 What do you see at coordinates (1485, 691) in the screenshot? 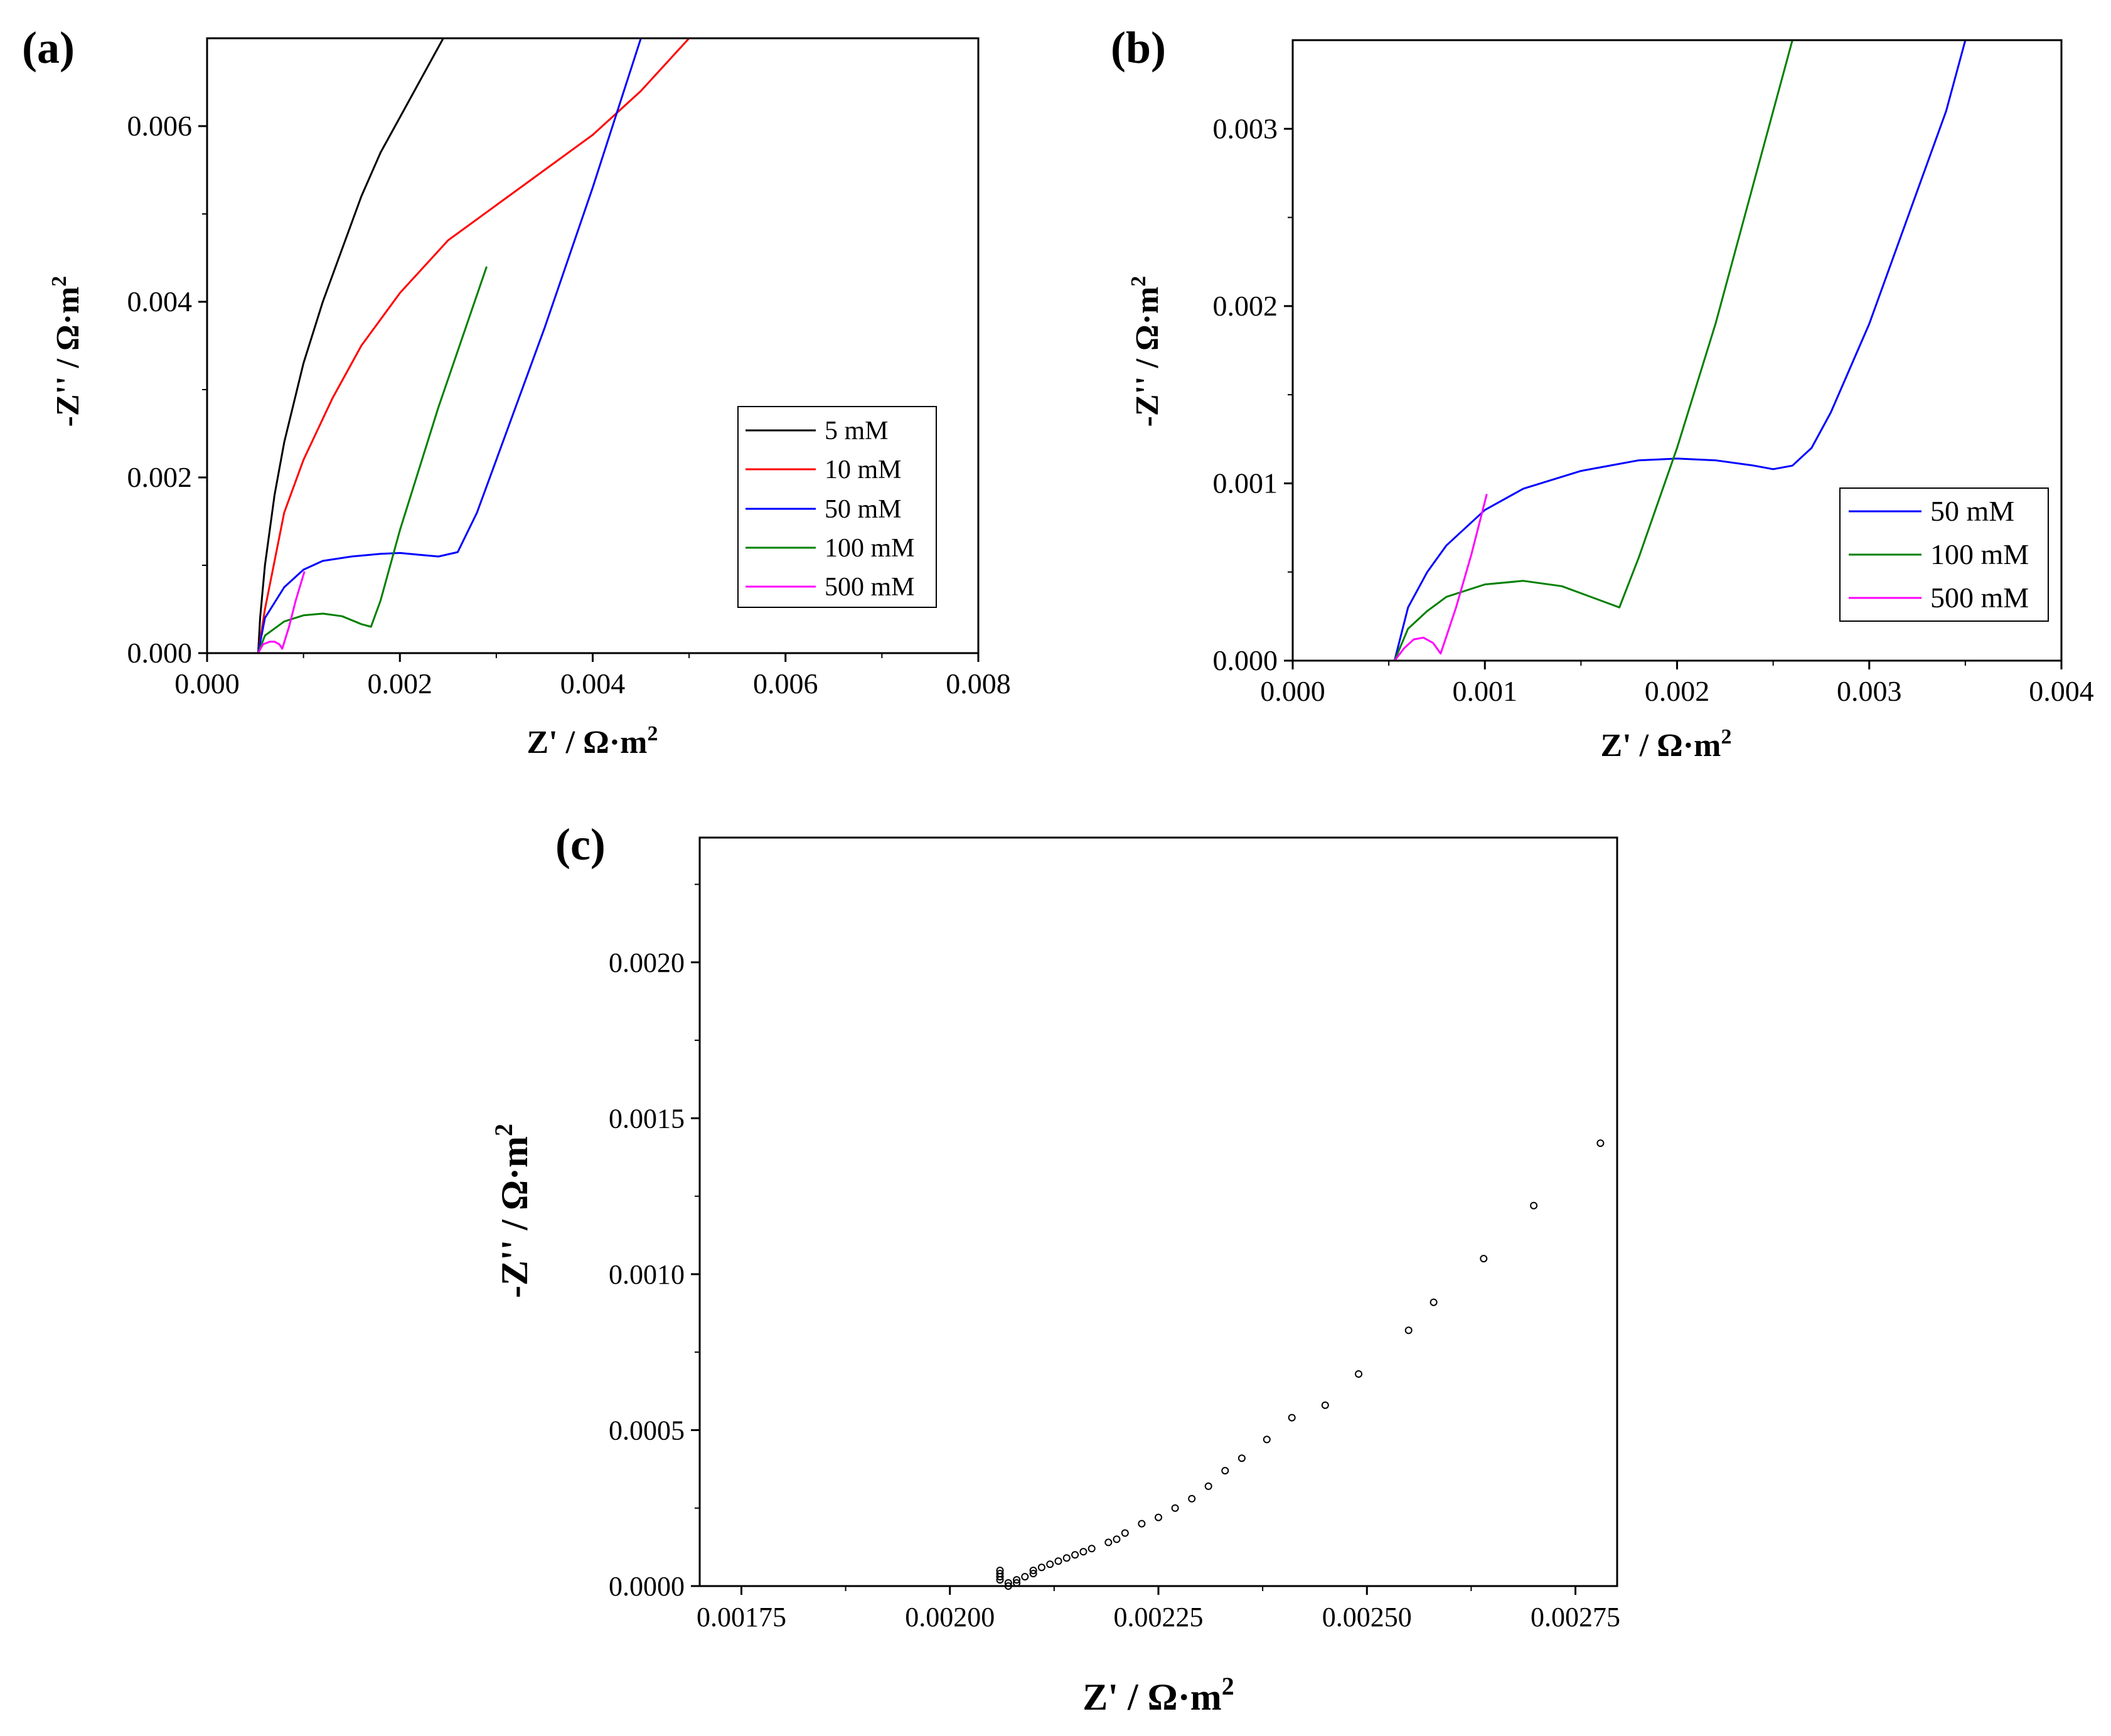
I see `panel-b-x-tick-label: 0.001` at bounding box center [1485, 691].